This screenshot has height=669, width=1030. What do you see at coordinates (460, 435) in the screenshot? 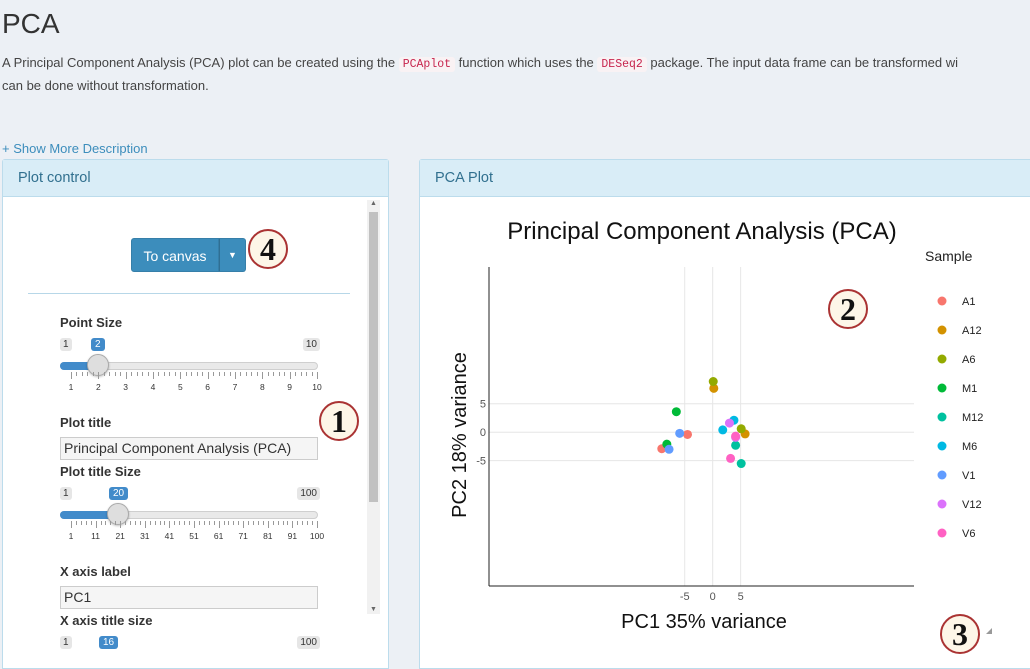
I see `y-axis-title: PC2 18% variance` at bounding box center [460, 435].